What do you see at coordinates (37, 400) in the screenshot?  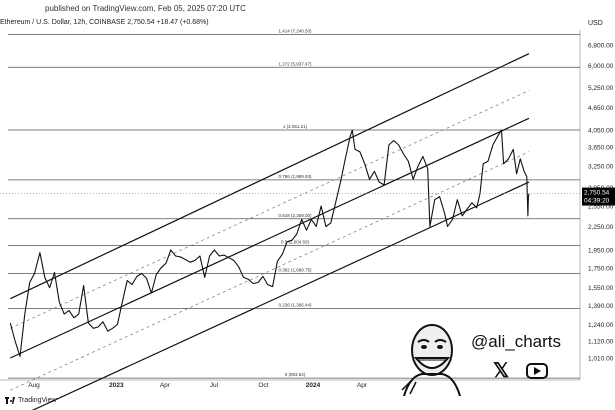 I see `brand-name: TradingView` at bounding box center [37, 400].